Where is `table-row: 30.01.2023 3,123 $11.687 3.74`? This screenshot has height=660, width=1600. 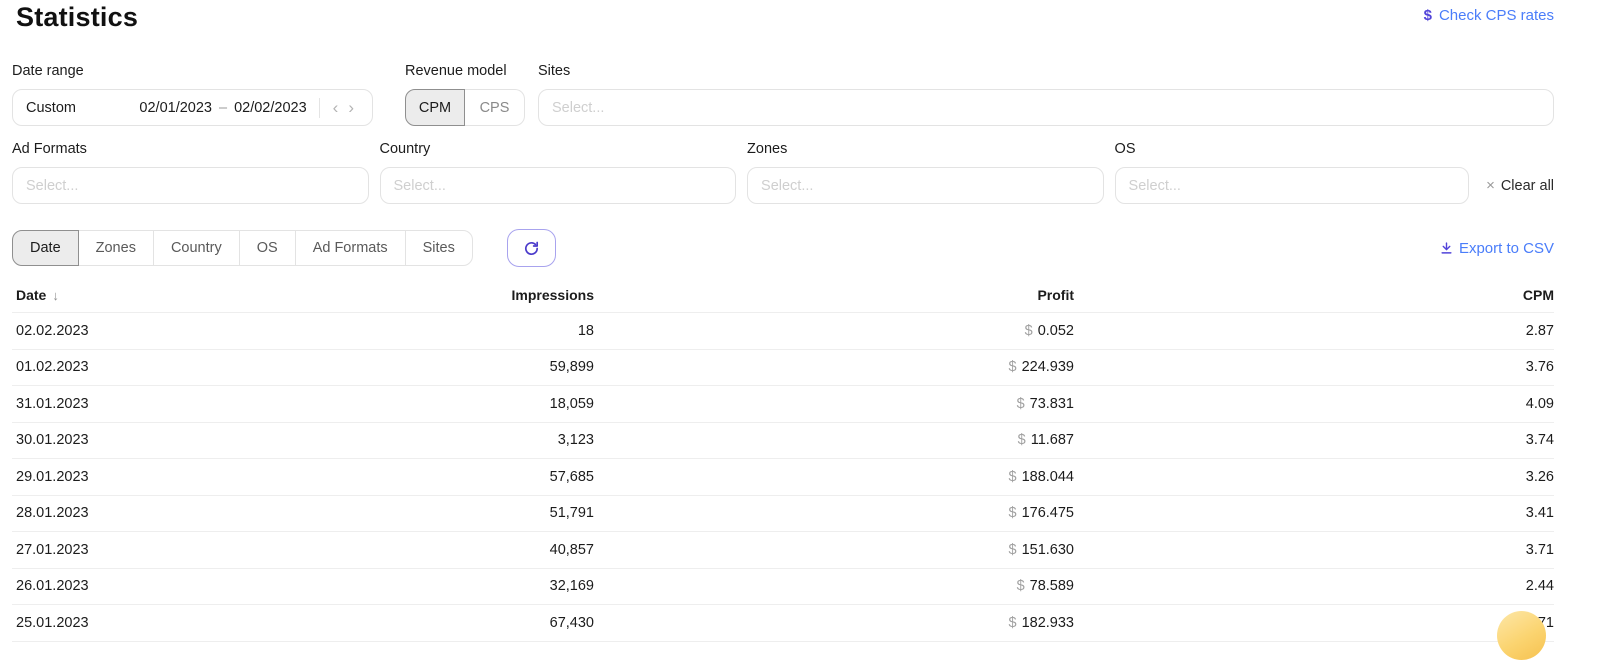 table-row: 30.01.2023 3,123 $11.687 3.74 is located at coordinates (783, 441).